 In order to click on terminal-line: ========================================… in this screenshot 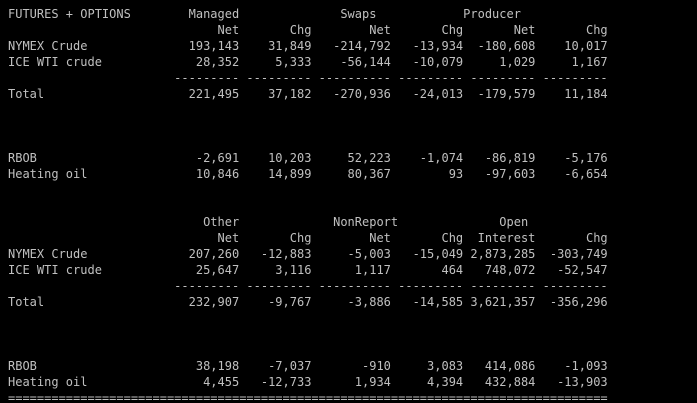, I will do `click(308, 397)`.